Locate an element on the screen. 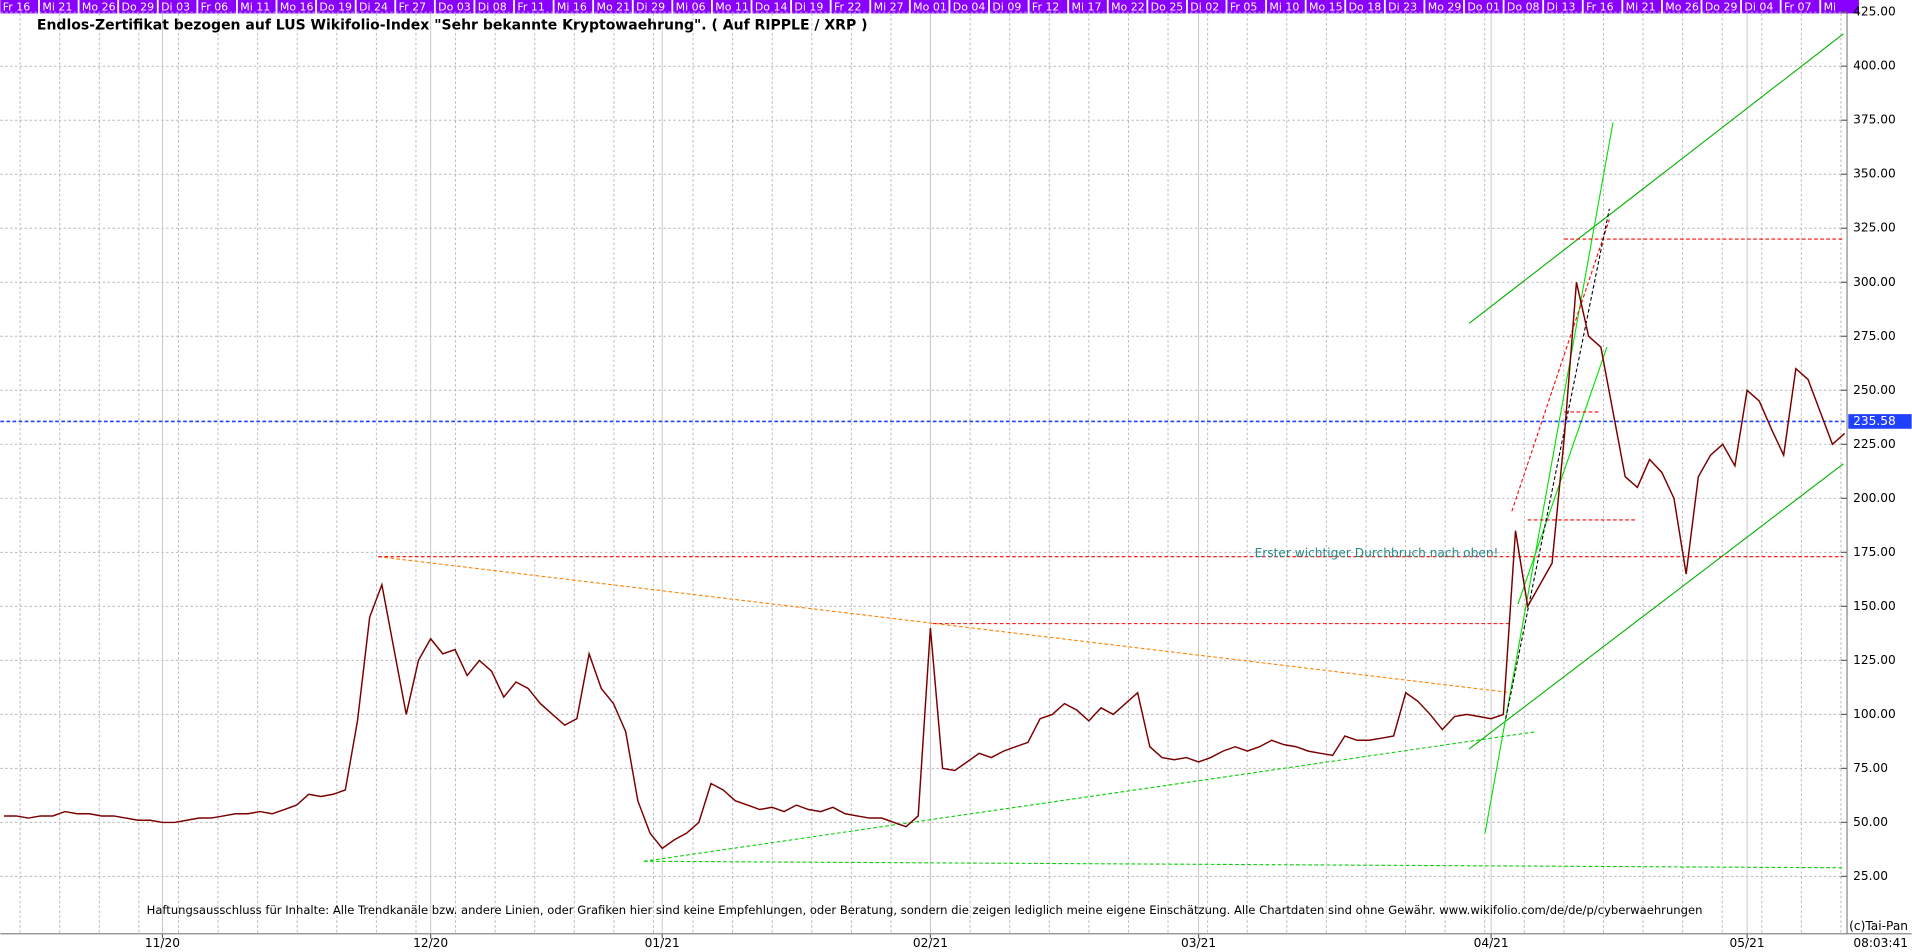 The height and width of the screenshot is (952, 1912). date-label: Mi 16 is located at coordinates (572, 6).